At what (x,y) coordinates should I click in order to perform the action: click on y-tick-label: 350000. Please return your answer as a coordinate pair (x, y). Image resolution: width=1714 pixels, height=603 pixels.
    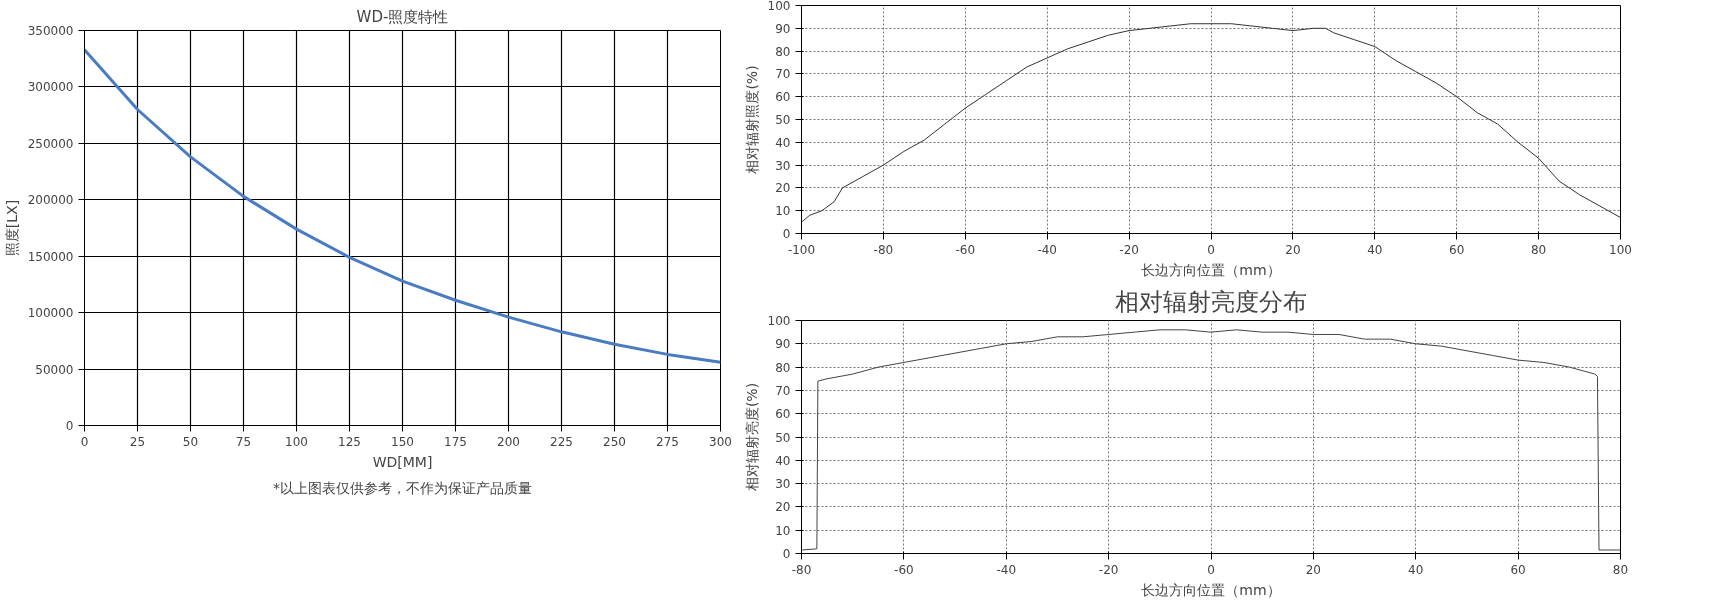
    Looking at the image, I should click on (50, 31).